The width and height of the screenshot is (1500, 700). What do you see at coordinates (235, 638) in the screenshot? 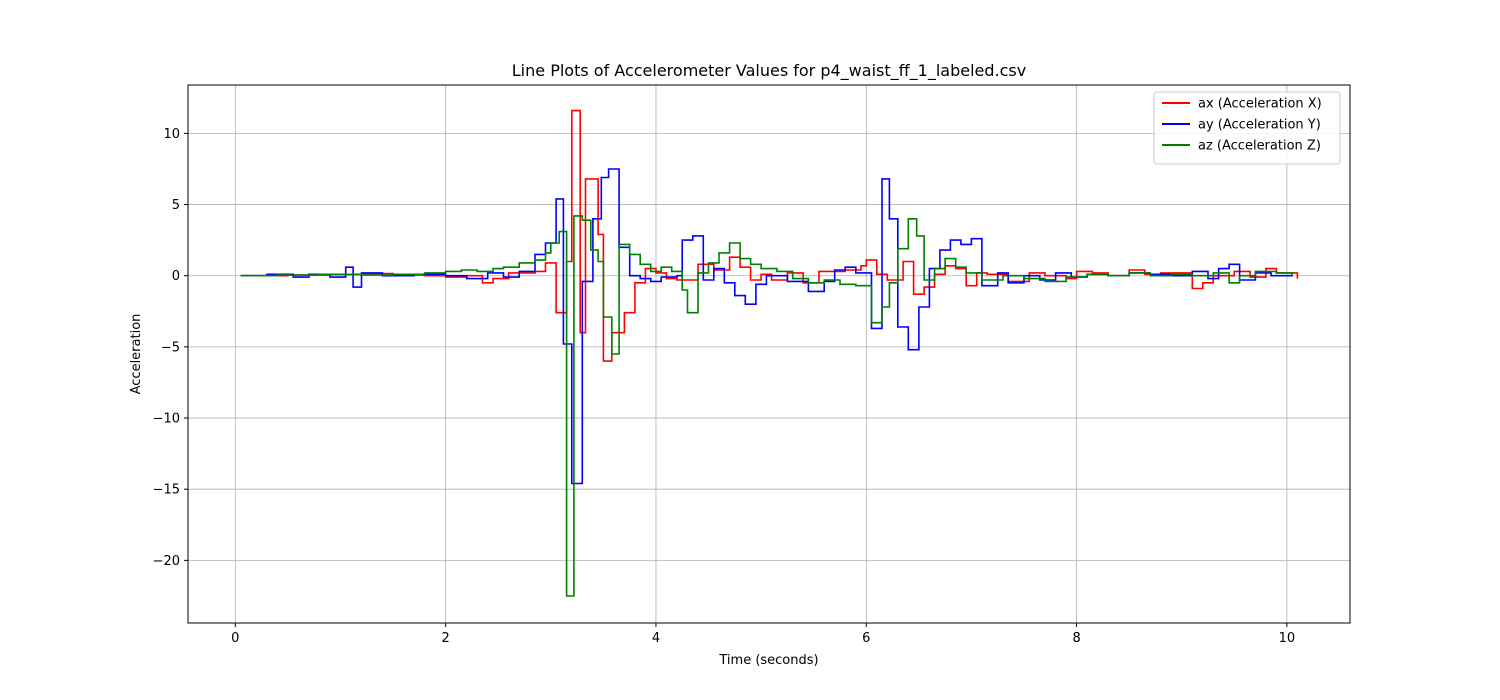
I see `x-tick-label: 0` at bounding box center [235, 638].